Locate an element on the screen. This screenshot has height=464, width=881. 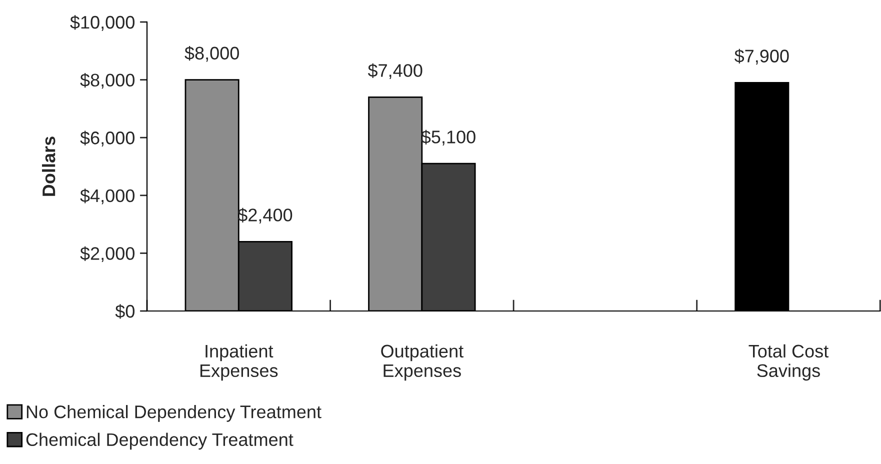
legend-label: Chemical Dependency Treatment is located at coordinates (160, 441).